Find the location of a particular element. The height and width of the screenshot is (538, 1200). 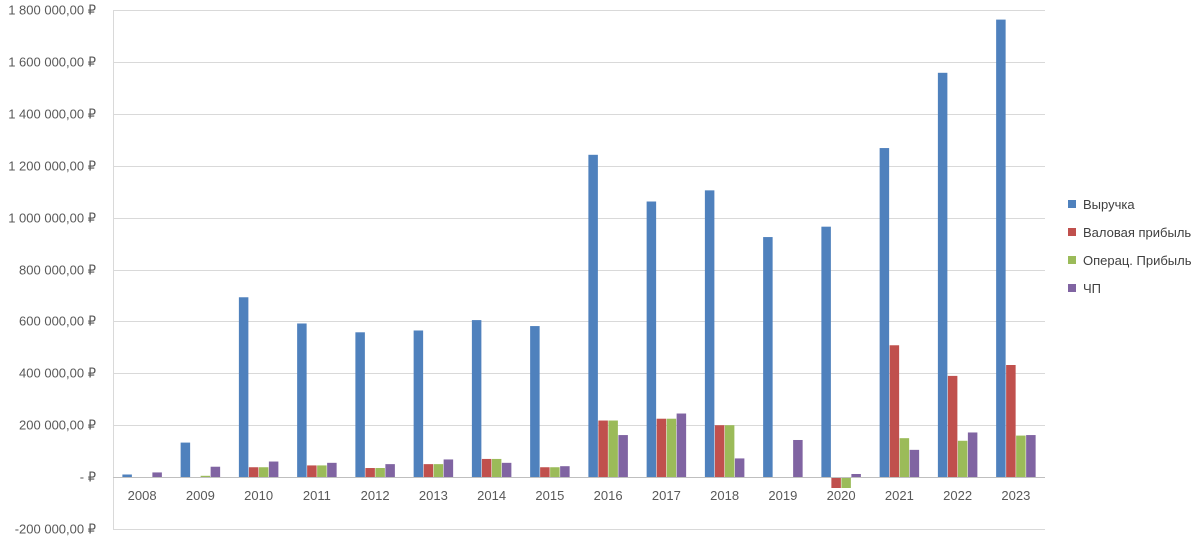

x-tick-label: 2019 is located at coordinates (782, 495).